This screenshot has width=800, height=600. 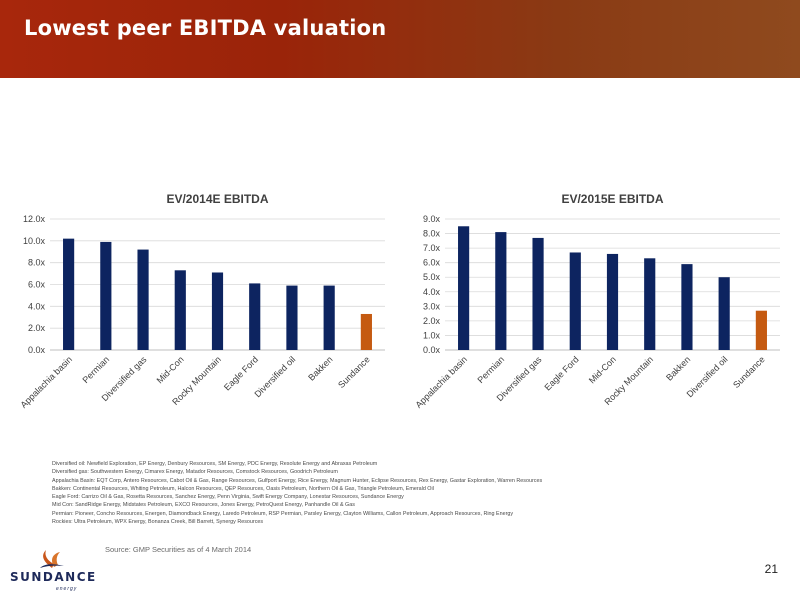 I want to click on logo-tagline: energy, so click(x=67, y=589).